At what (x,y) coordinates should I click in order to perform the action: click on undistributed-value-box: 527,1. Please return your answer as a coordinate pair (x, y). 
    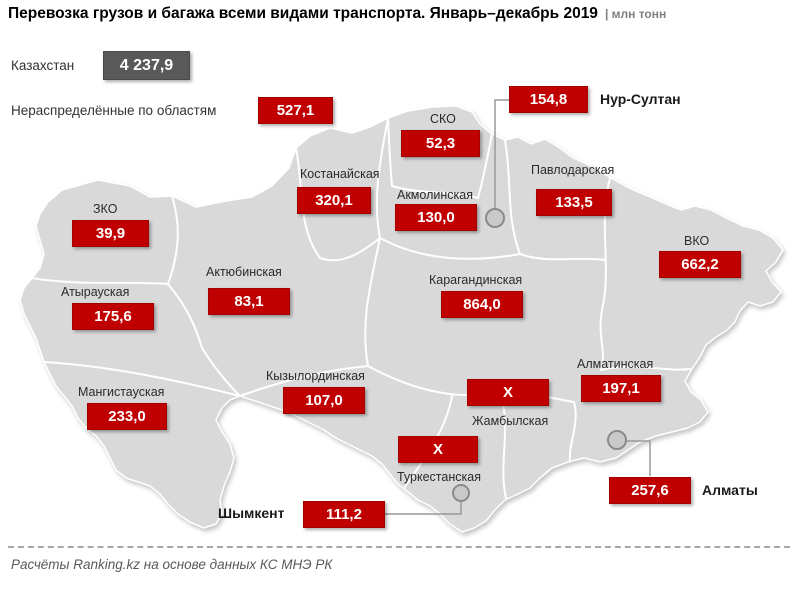
    Looking at the image, I should click on (295, 110).